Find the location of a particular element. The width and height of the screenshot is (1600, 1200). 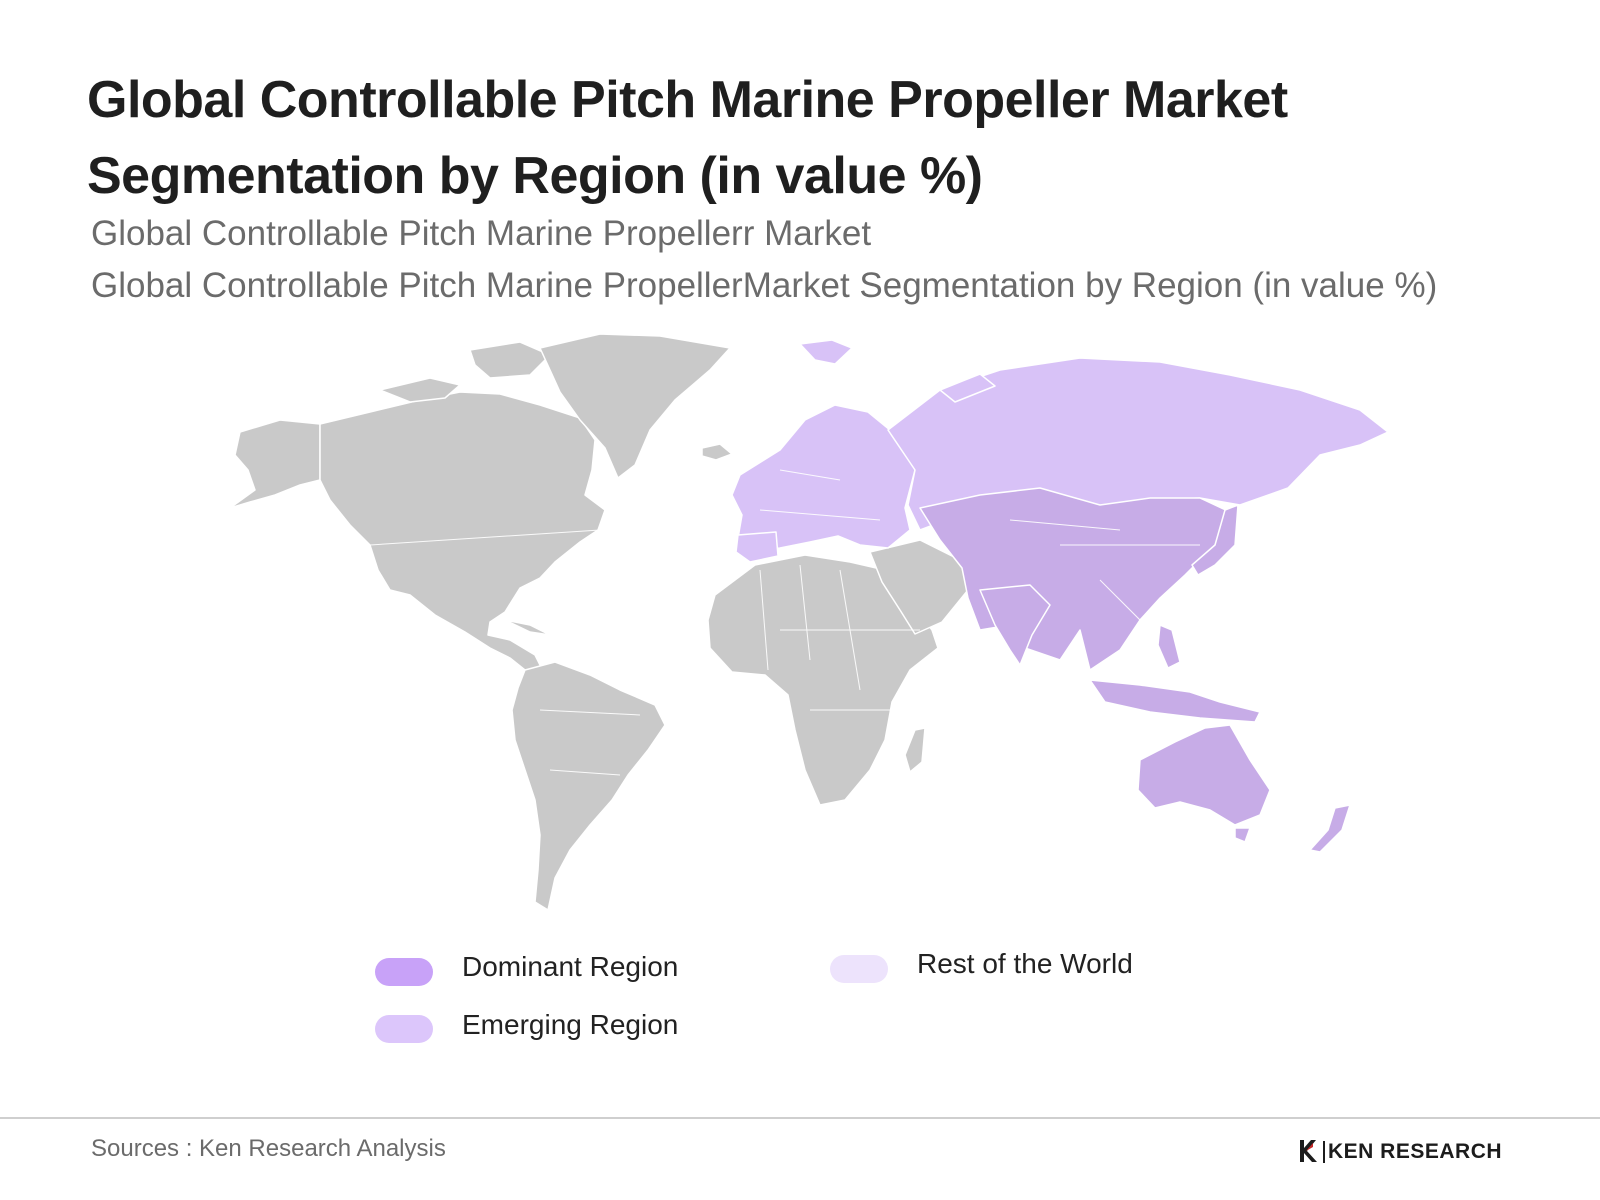

region-australia is located at coordinates (1204, 775).